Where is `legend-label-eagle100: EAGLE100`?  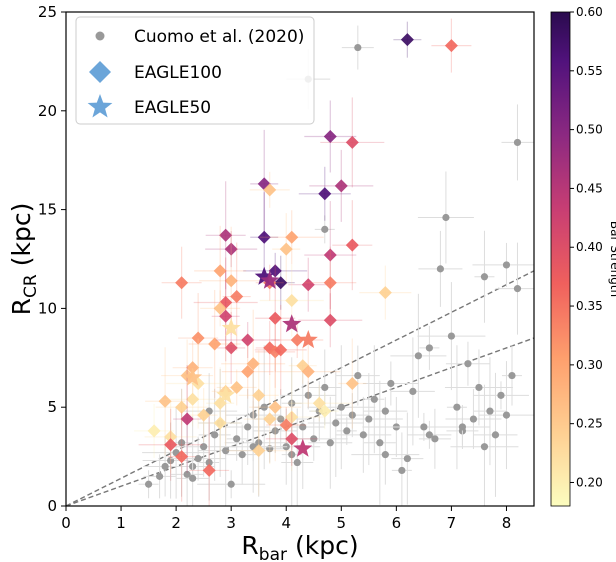 legend-label-eagle100: EAGLE100 is located at coordinates (178, 73).